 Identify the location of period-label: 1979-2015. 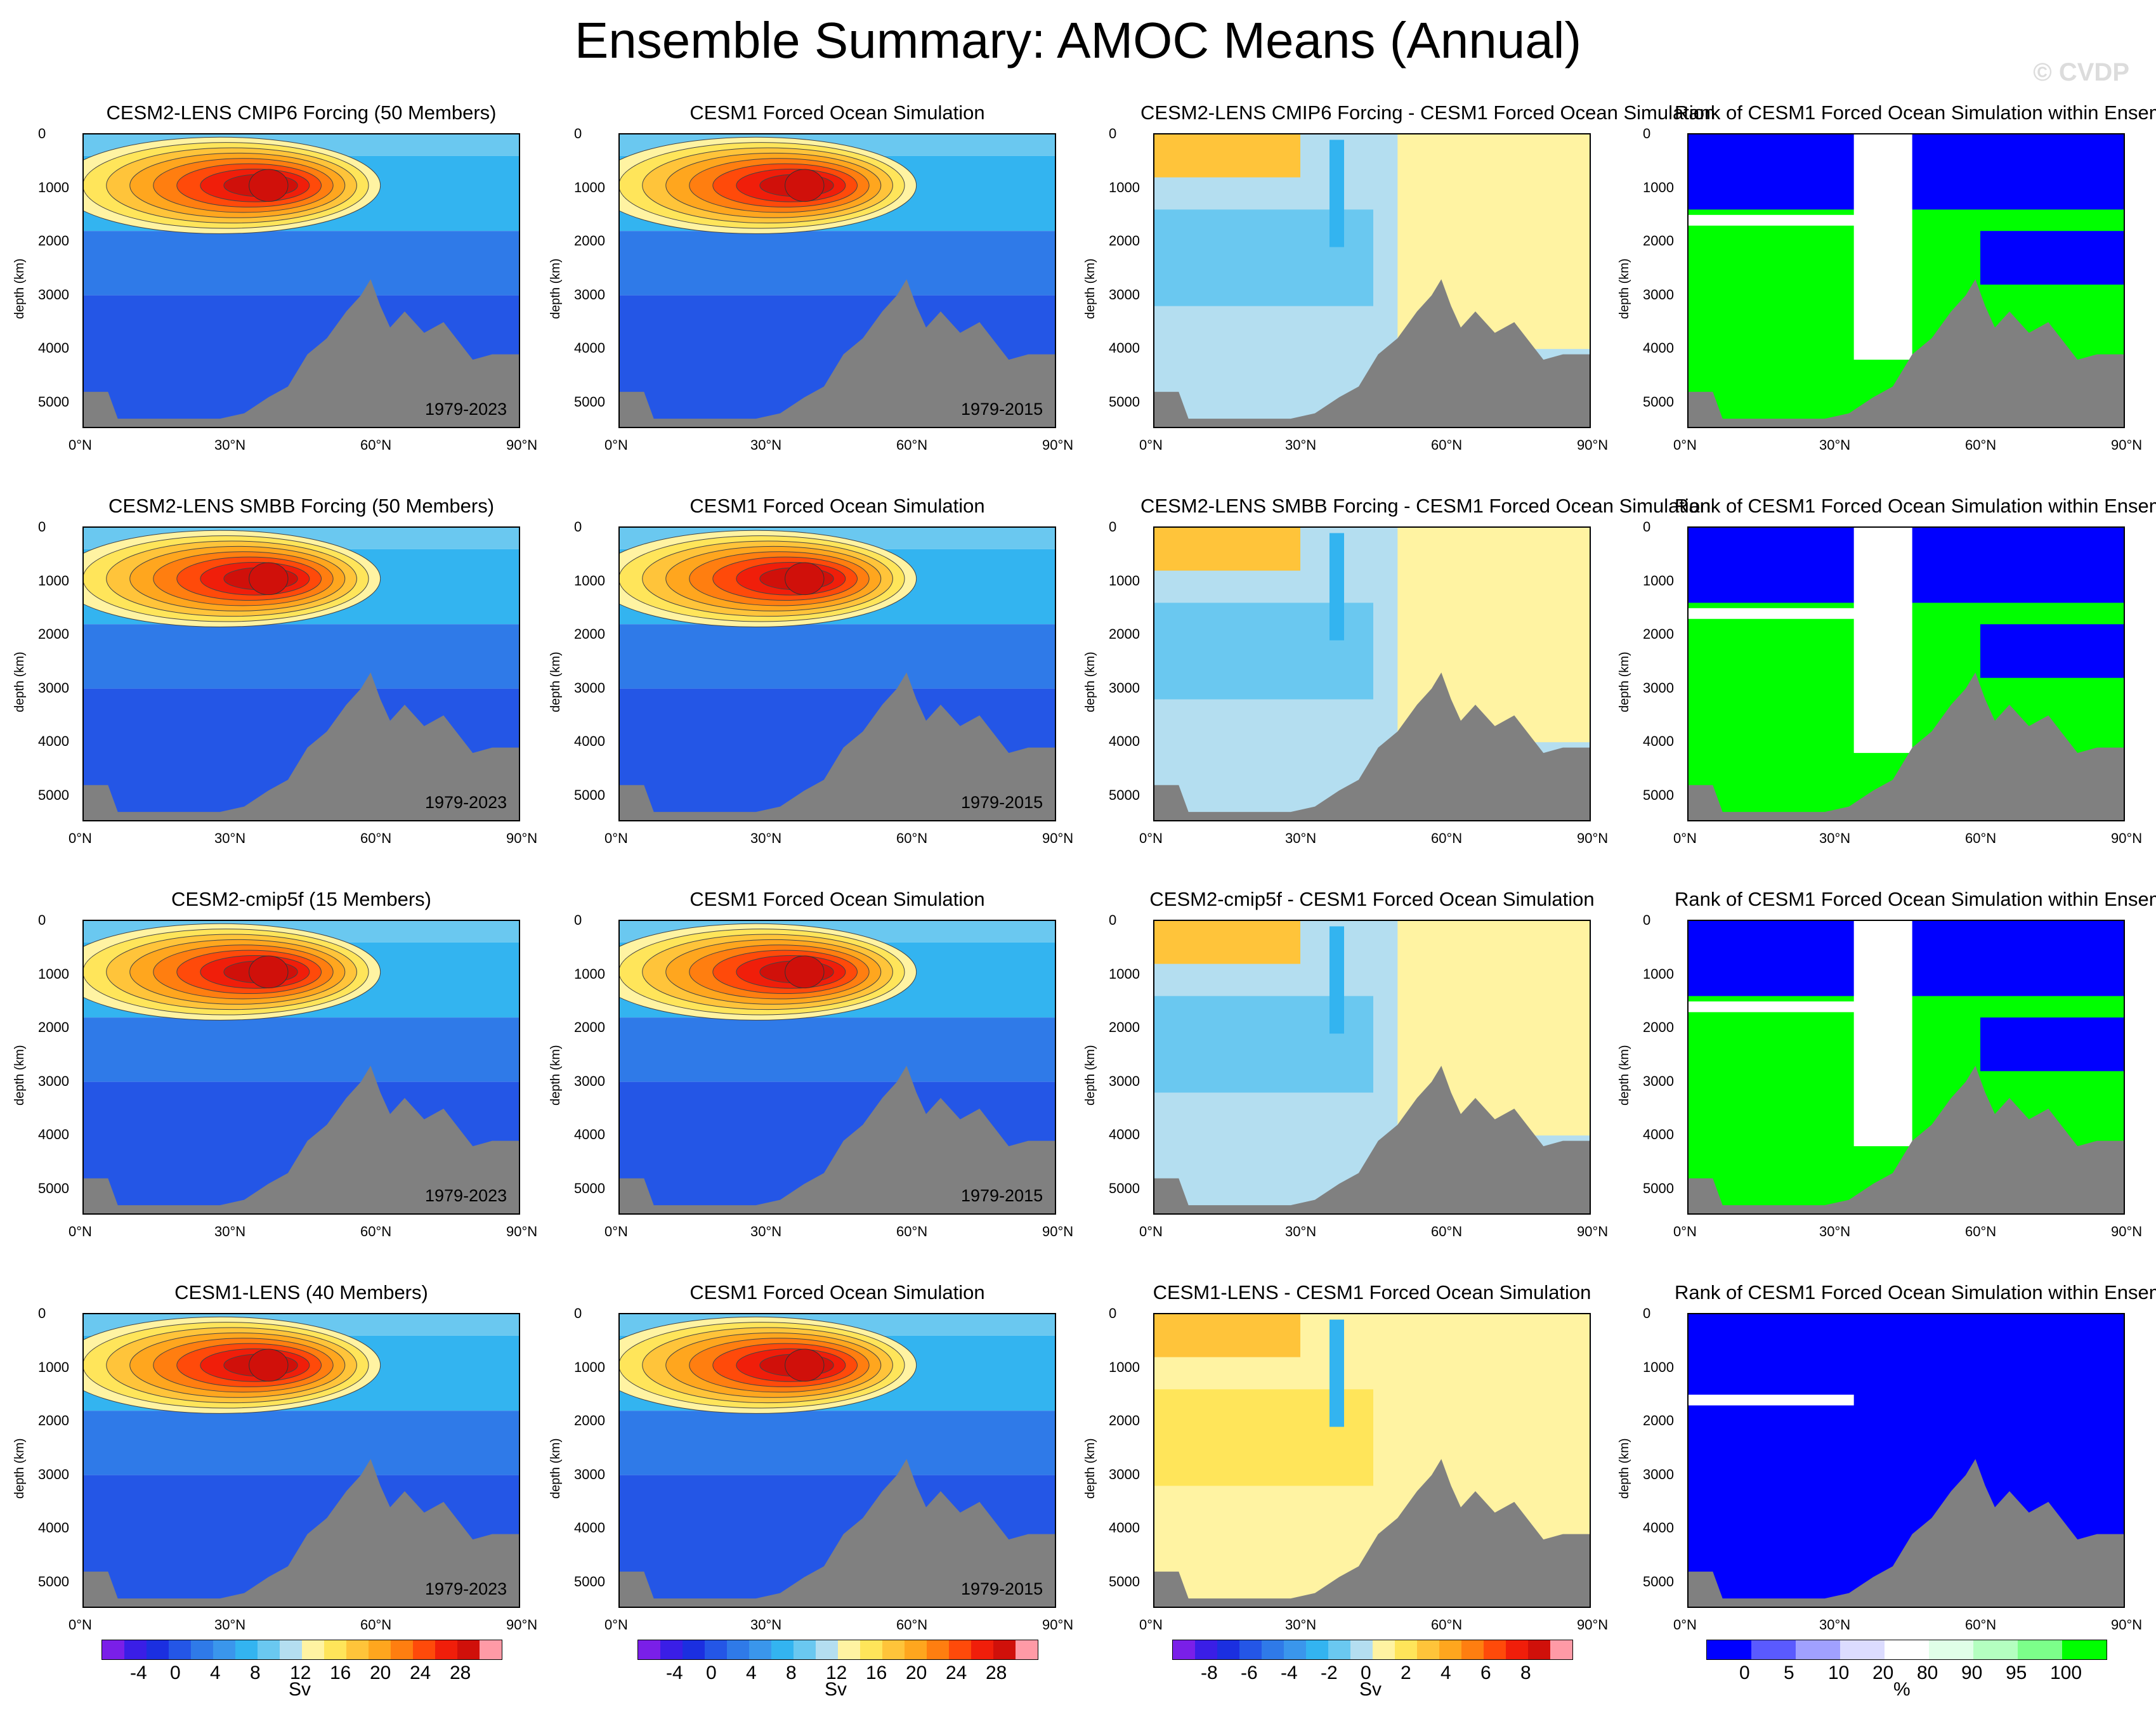
(1002, 409).